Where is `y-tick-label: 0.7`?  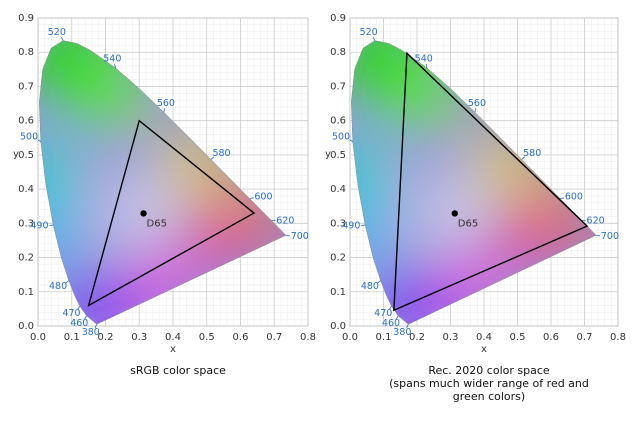
y-tick-label: 0.7 is located at coordinates (338, 86).